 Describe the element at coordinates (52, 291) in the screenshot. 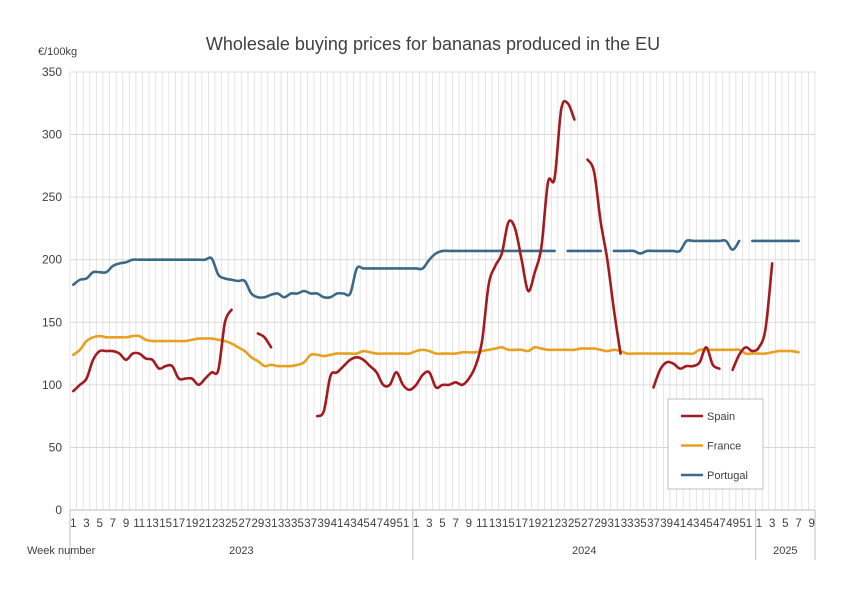

I see `y-axis-ticks: 0 50 100 150 200 250 300 350` at that location.